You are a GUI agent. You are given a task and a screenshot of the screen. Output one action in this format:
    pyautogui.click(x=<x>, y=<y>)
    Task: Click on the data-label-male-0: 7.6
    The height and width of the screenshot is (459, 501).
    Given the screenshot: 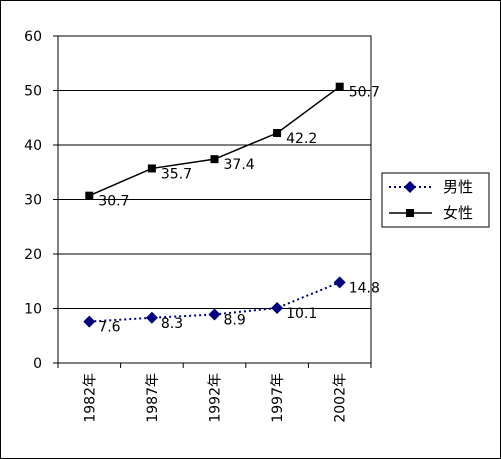 What is the action you would take?
    pyautogui.click(x=109, y=328)
    